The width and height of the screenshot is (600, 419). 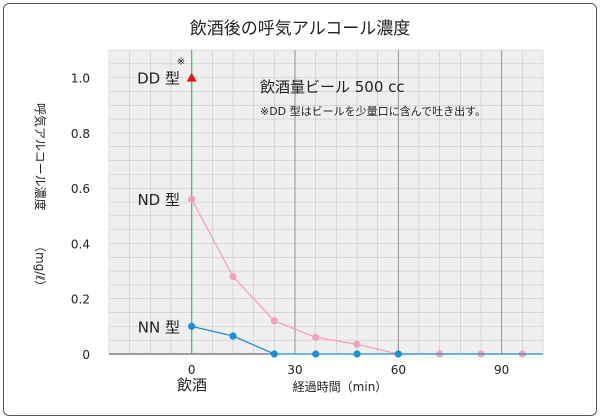 What do you see at coordinates (159, 327) in the screenshot?
I see `series-label: NN 型` at bounding box center [159, 327].